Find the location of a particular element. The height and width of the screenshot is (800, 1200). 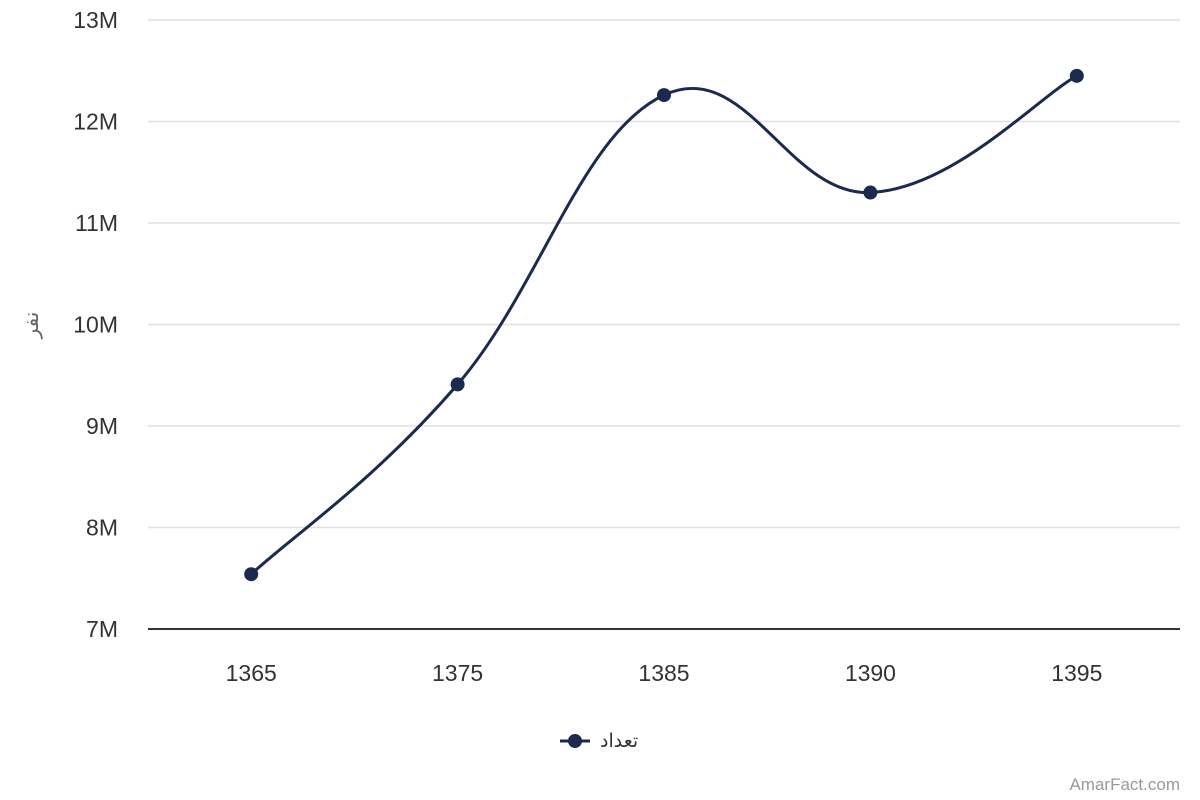

y-tick-label: 12M is located at coordinates (95, 122).